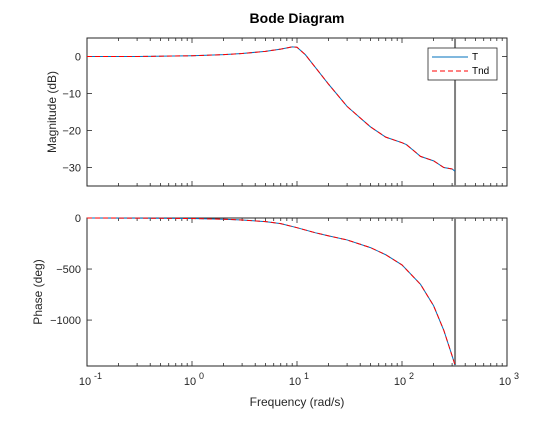  What do you see at coordinates (38, 291) in the screenshot?
I see `phase-ylabel: Phase (deg)` at bounding box center [38, 291].